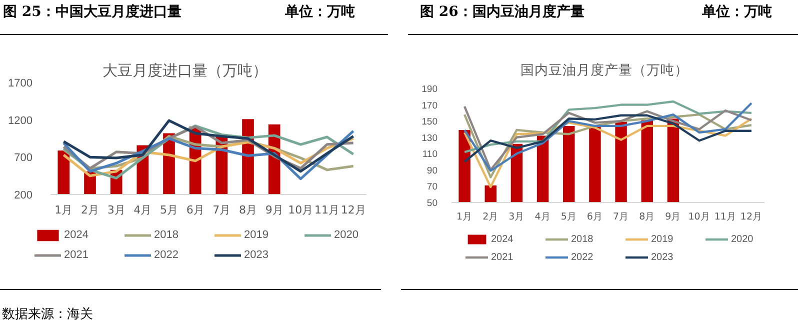  What do you see at coordinates (430, 138) in the screenshot?
I see `y-tick-label: 130` at bounding box center [430, 138].